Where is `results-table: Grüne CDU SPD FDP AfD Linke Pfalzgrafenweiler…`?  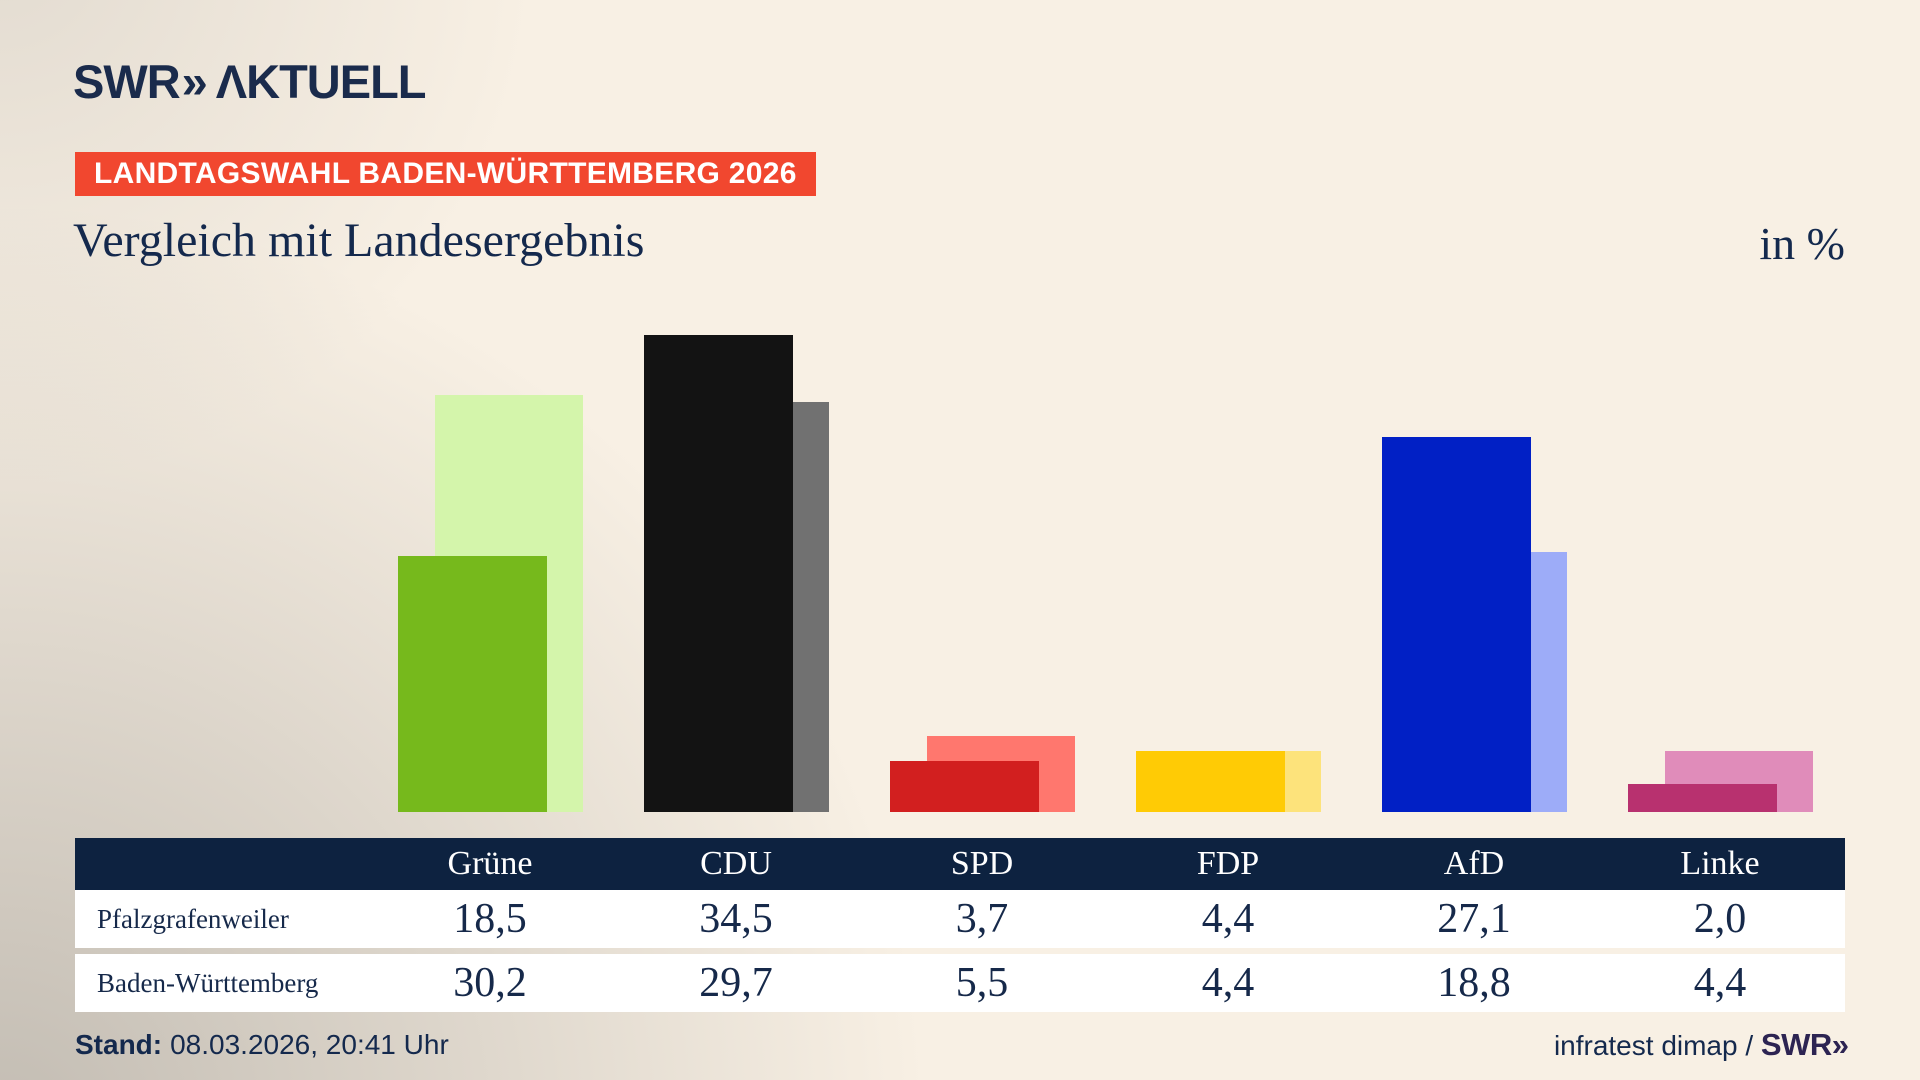 results-table: Grüne CDU SPD FDP AfD Linke Pfalzgrafenweiler… is located at coordinates (960, 925).